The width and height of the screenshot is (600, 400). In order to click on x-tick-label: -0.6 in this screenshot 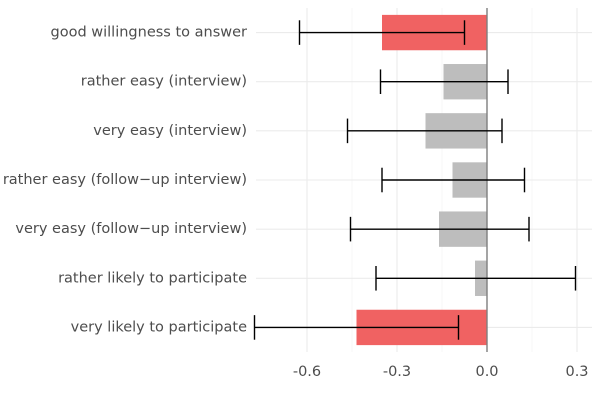, I will do `click(307, 372)`.